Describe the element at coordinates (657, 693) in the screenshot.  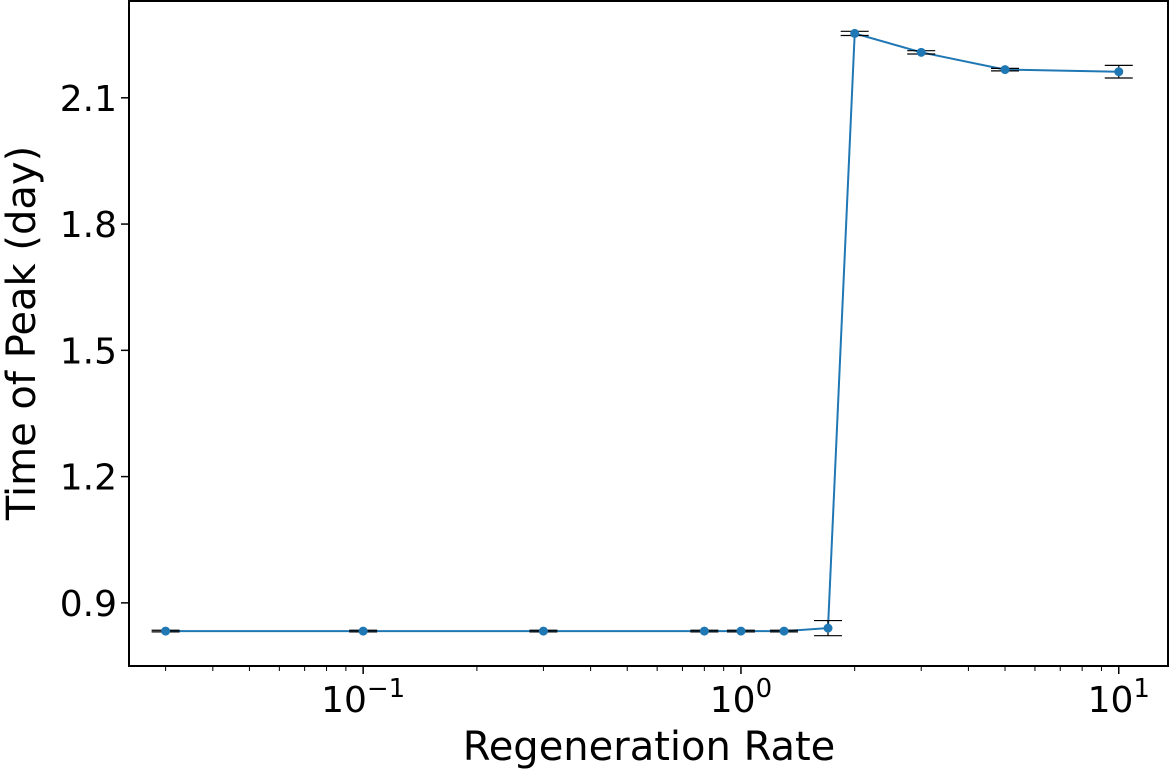
I see `x-axis: 10⁻¹ 10⁰ 10¹` at that location.